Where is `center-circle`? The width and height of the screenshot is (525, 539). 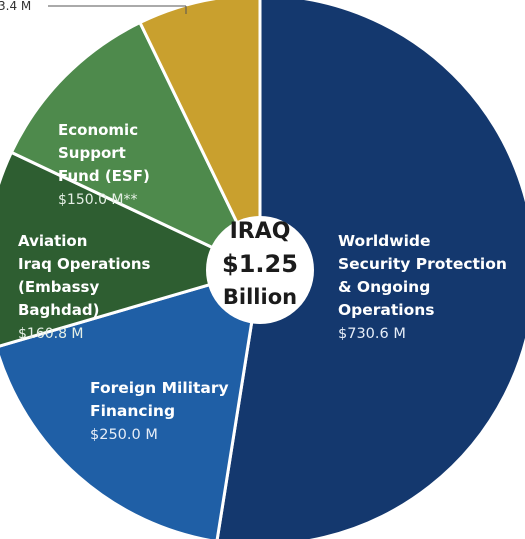
center-circle is located at coordinates (260, 270).